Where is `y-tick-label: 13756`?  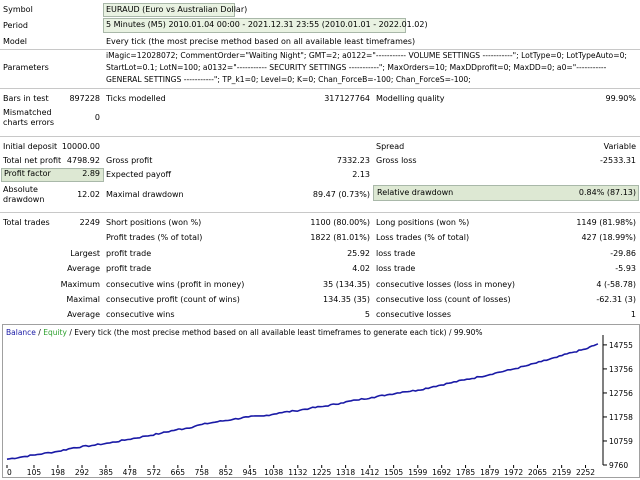
y-tick-label: 13756 is located at coordinates (621, 369).